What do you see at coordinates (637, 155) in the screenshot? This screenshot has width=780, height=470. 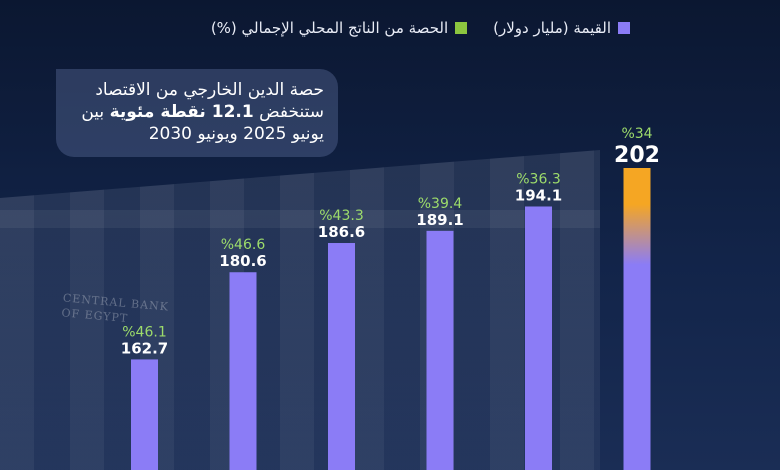 I see `value-label-6: 202` at bounding box center [637, 155].